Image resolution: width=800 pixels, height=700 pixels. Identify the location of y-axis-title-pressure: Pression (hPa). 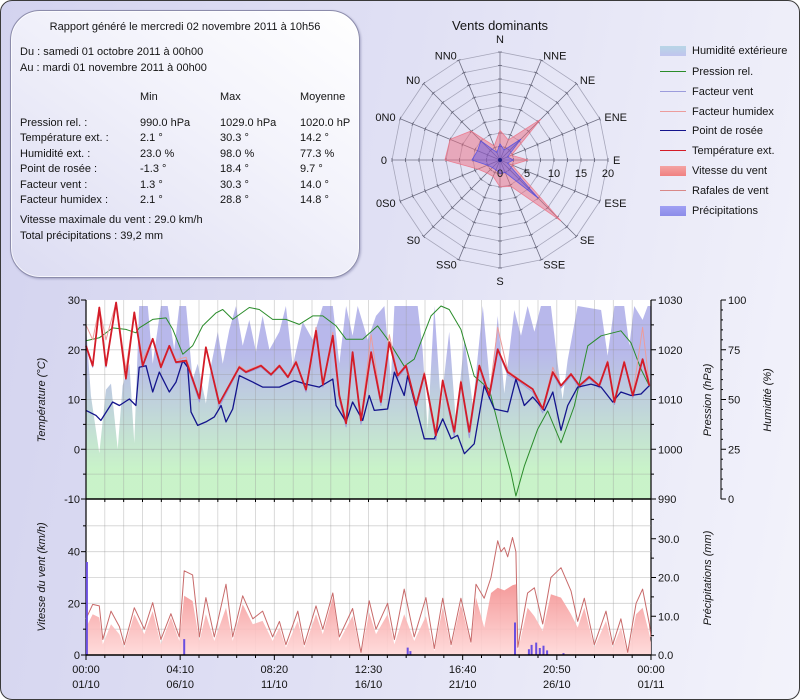
(708, 399).